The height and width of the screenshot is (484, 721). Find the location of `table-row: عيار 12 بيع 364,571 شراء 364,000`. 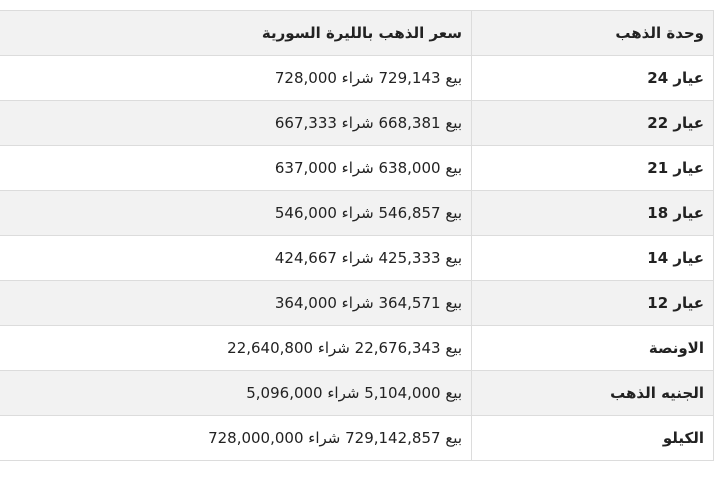

table-row: عيار 12 بيع 364,571 شراء 364,000 is located at coordinates (357, 303).